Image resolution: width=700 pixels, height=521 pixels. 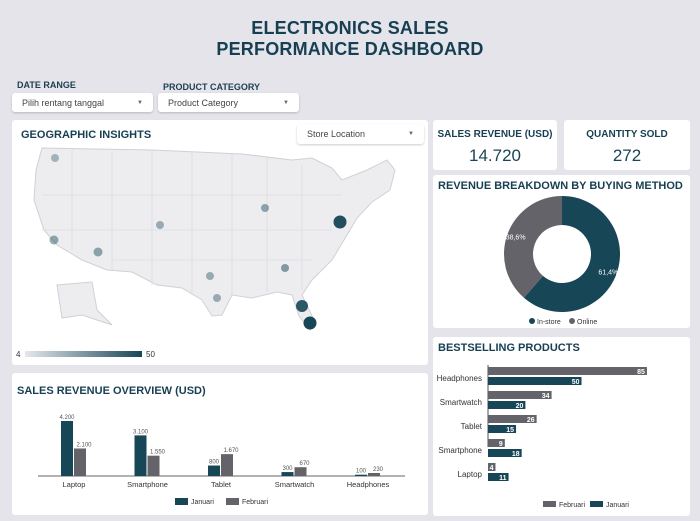 I want to click on bar-value: 1.670, so click(x=231, y=451).